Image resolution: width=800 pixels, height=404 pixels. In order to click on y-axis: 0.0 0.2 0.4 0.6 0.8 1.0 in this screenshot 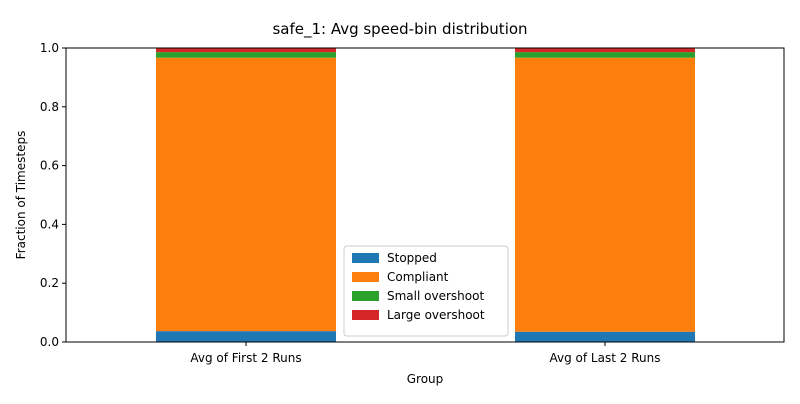, I will do `click(53, 195)`.